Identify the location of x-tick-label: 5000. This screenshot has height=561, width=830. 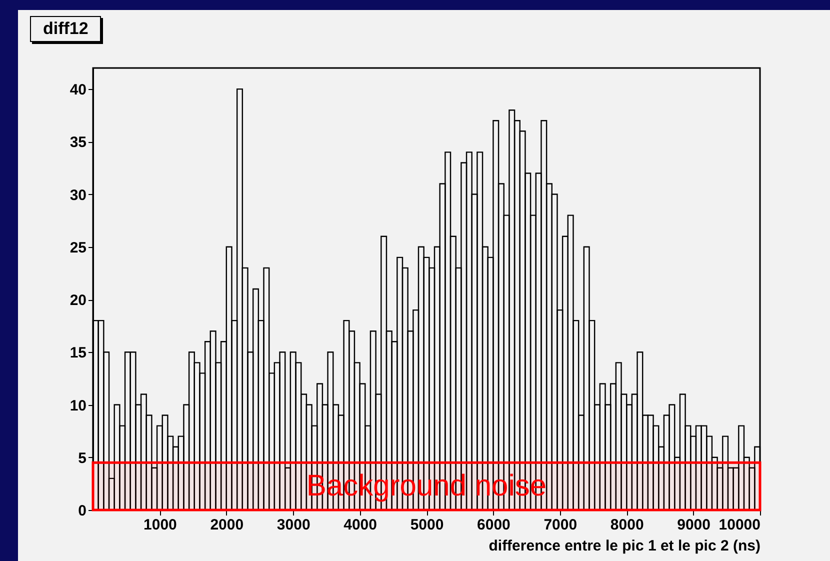
(427, 525).